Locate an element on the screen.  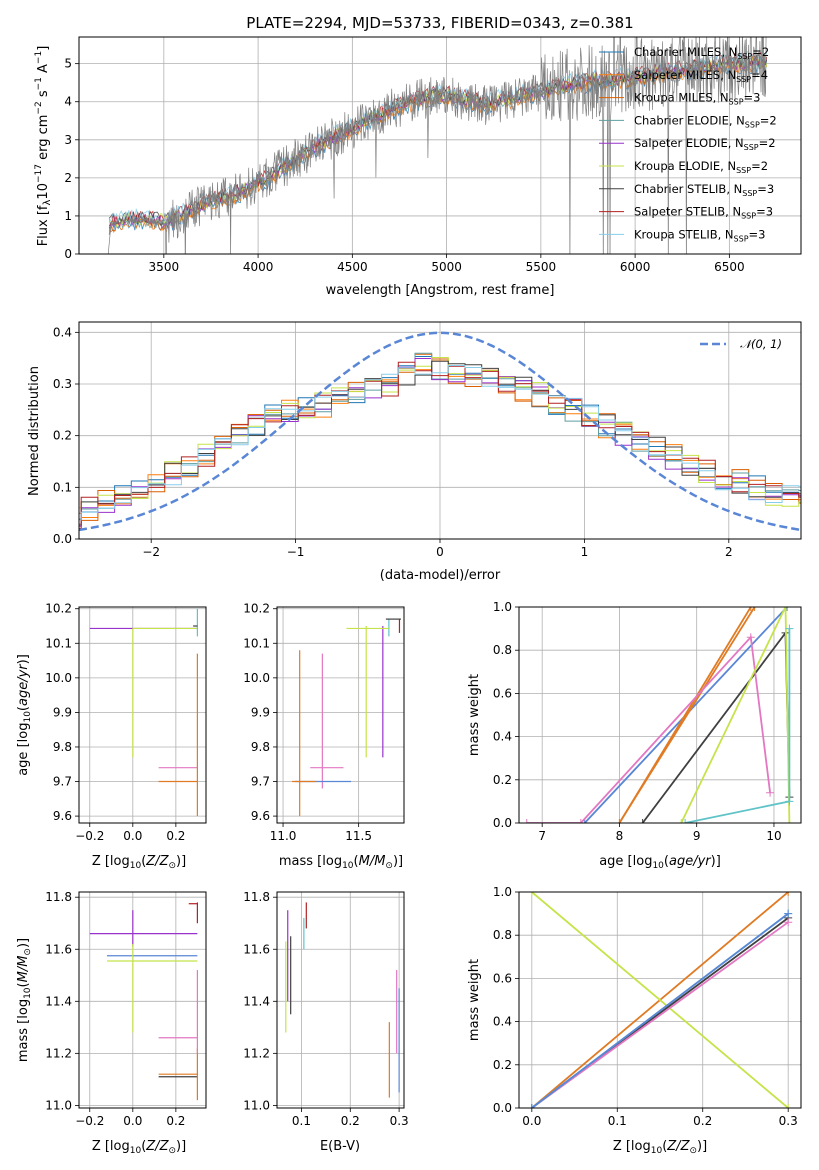
legend-label: 𝒩(0, 1) is located at coordinates (761, 344).